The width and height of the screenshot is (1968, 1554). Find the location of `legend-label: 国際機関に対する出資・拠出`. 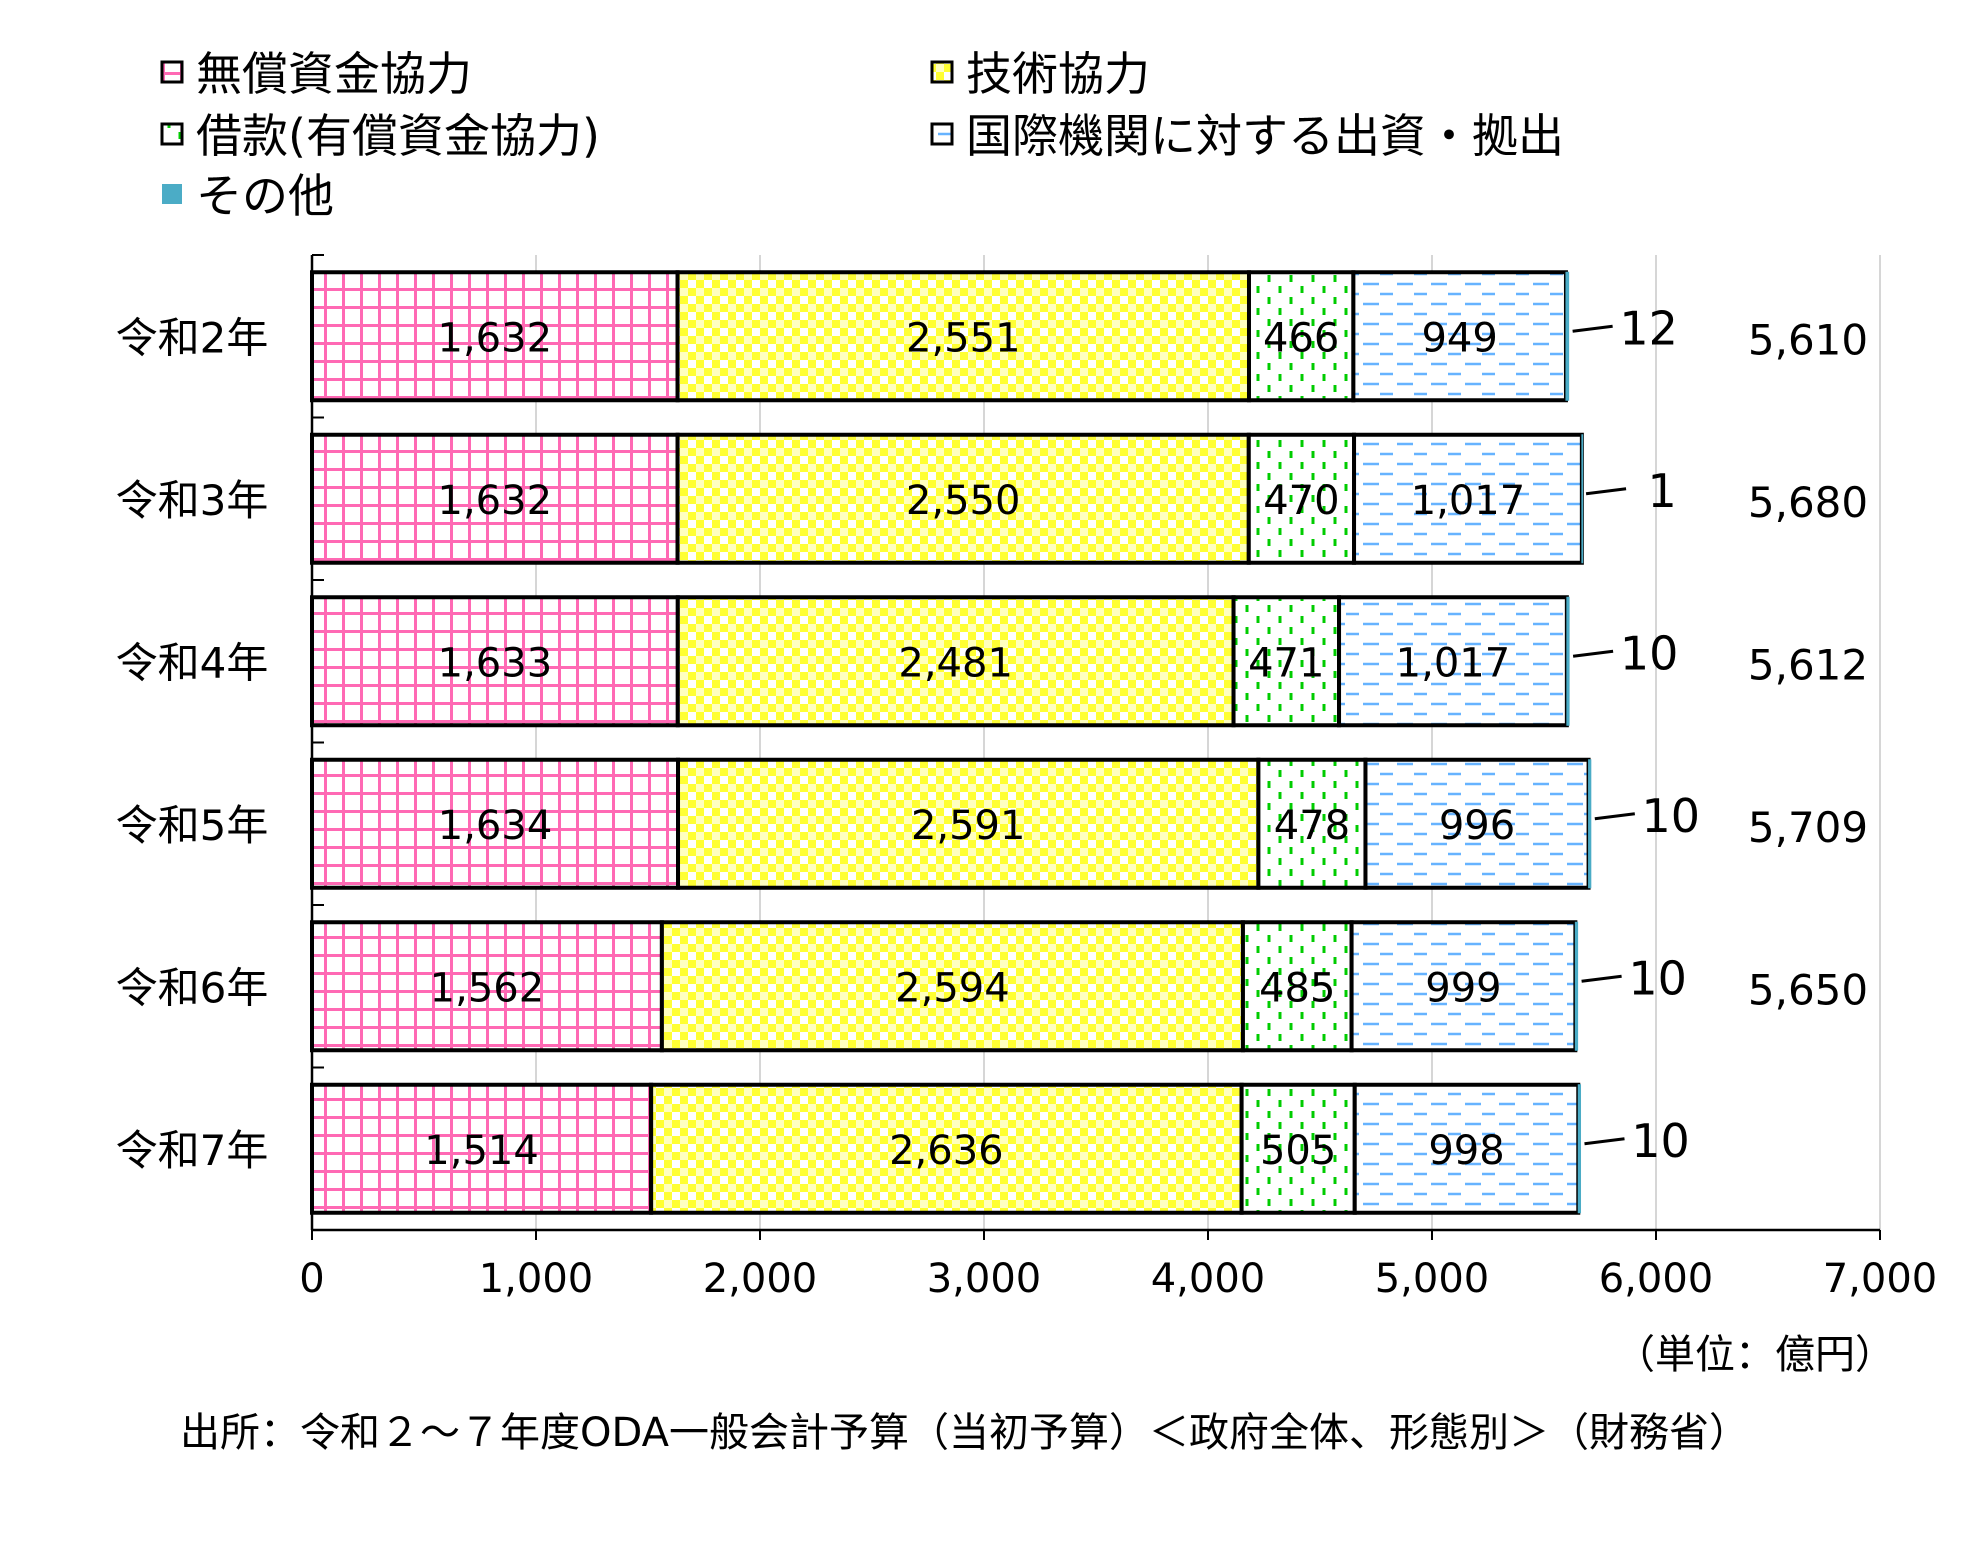

legend-label: 国際機関に対する出資・拠出 is located at coordinates (1265, 136).